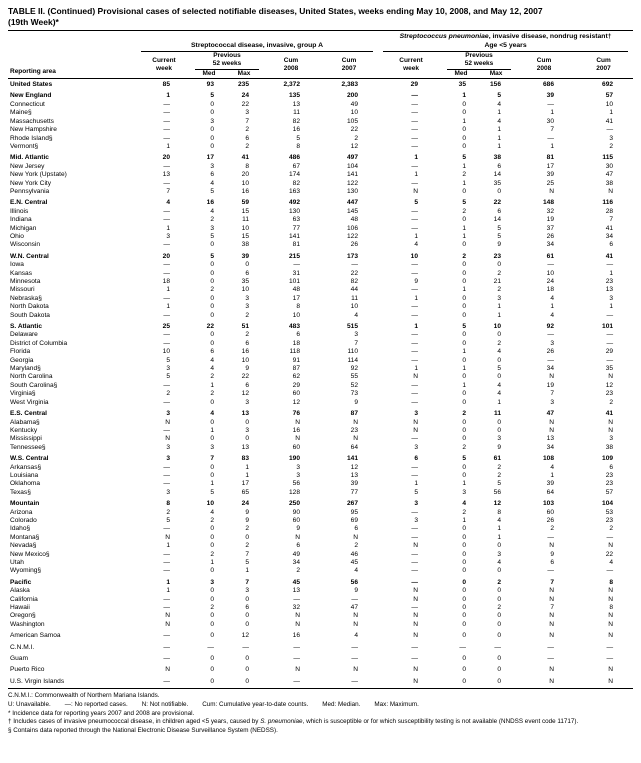 The image size is (641, 763). What do you see at coordinates (320, 386) in the screenshot?
I see `area-row: South Carolina§ — 1 6 29 52 — 1 4 19 12` at bounding box center [320, 386].